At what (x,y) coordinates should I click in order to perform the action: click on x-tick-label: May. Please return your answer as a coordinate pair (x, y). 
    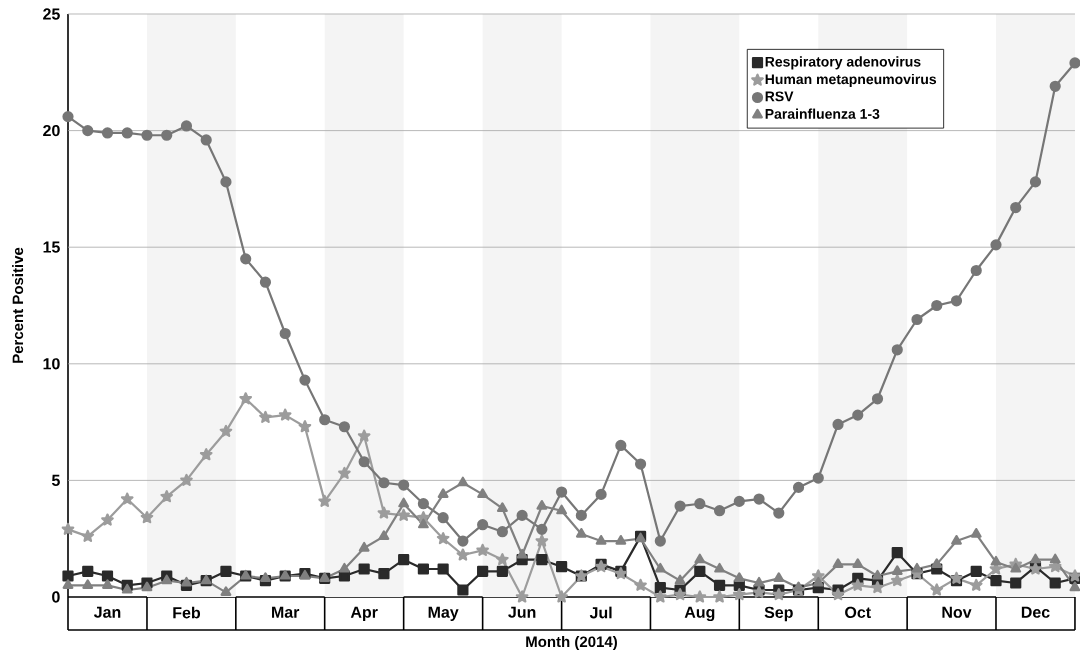
    Looking at the image, I should click on (443, 613).